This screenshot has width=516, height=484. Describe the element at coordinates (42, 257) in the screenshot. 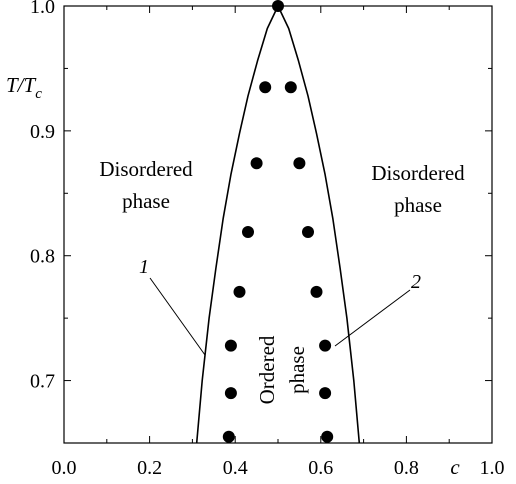

I see `y-tick-label: 0.8` at that location.